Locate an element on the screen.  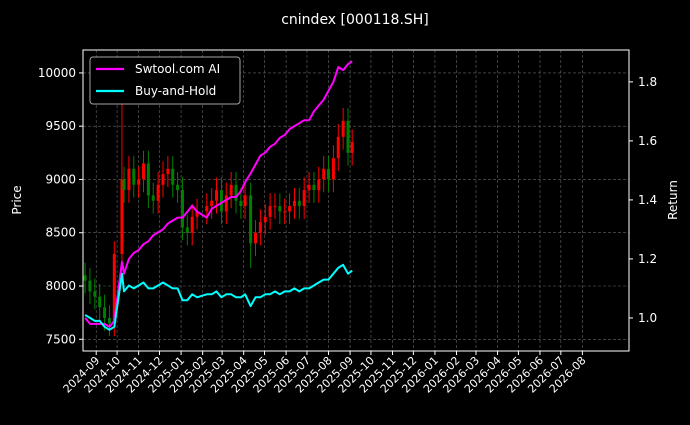
y-axis-right-label: Return is located at coordinates (673, 200).